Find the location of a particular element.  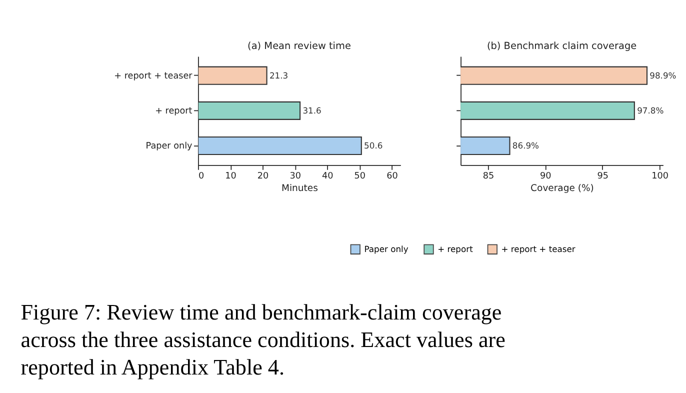

y-tick-label: + report + teaser is located at coordinates (153, 76).